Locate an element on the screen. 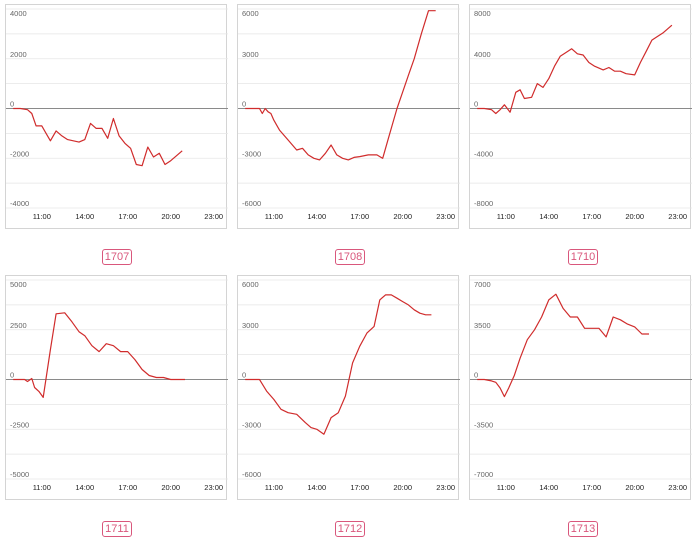 The image size is (700, 546). contract-label-1711: 1711 is located at coordinates (117, 529).